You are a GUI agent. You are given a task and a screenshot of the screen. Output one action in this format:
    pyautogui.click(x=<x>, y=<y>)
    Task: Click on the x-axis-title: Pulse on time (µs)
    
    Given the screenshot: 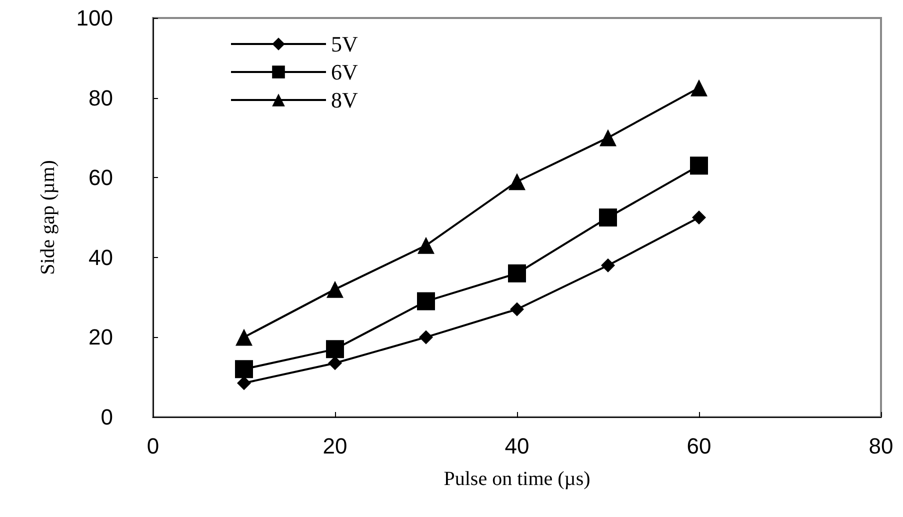 What is the action you would take?
    pyautogui.click(x=517, y=479)
    